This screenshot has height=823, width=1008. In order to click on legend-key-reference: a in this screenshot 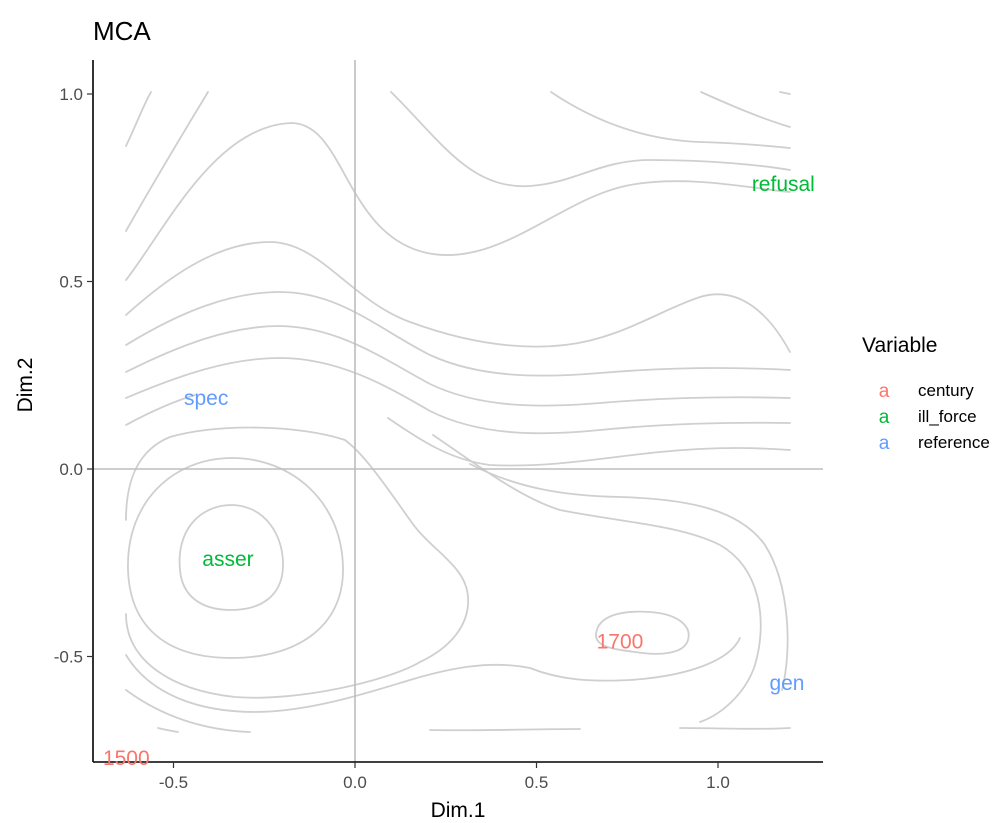, I will do `click(884, 443)`.